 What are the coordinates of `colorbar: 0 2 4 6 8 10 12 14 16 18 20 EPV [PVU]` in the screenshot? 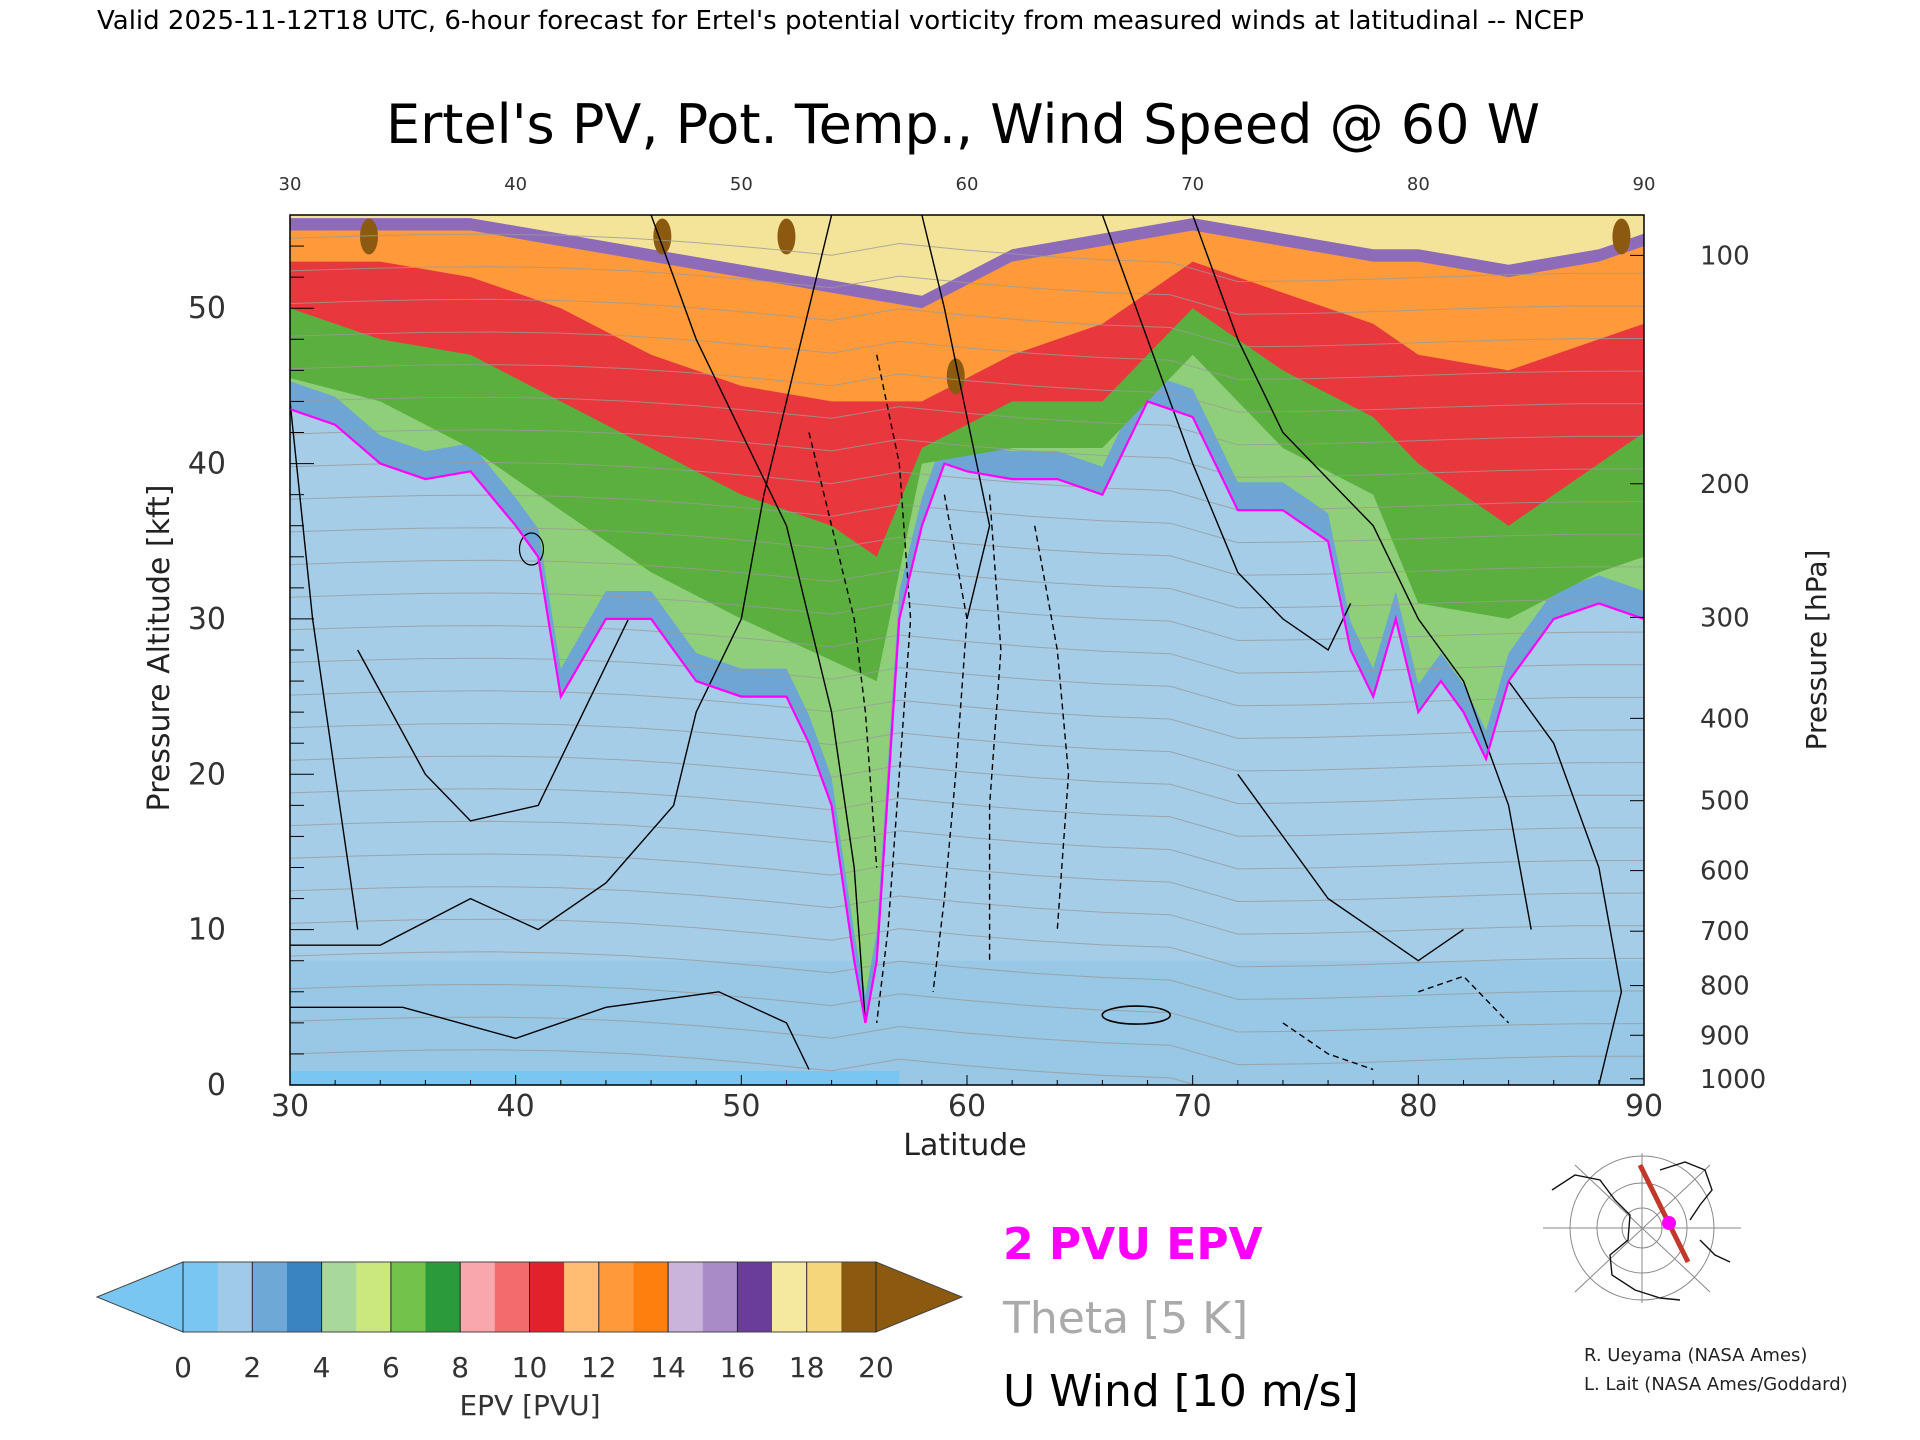 It's located at (529, 1341).